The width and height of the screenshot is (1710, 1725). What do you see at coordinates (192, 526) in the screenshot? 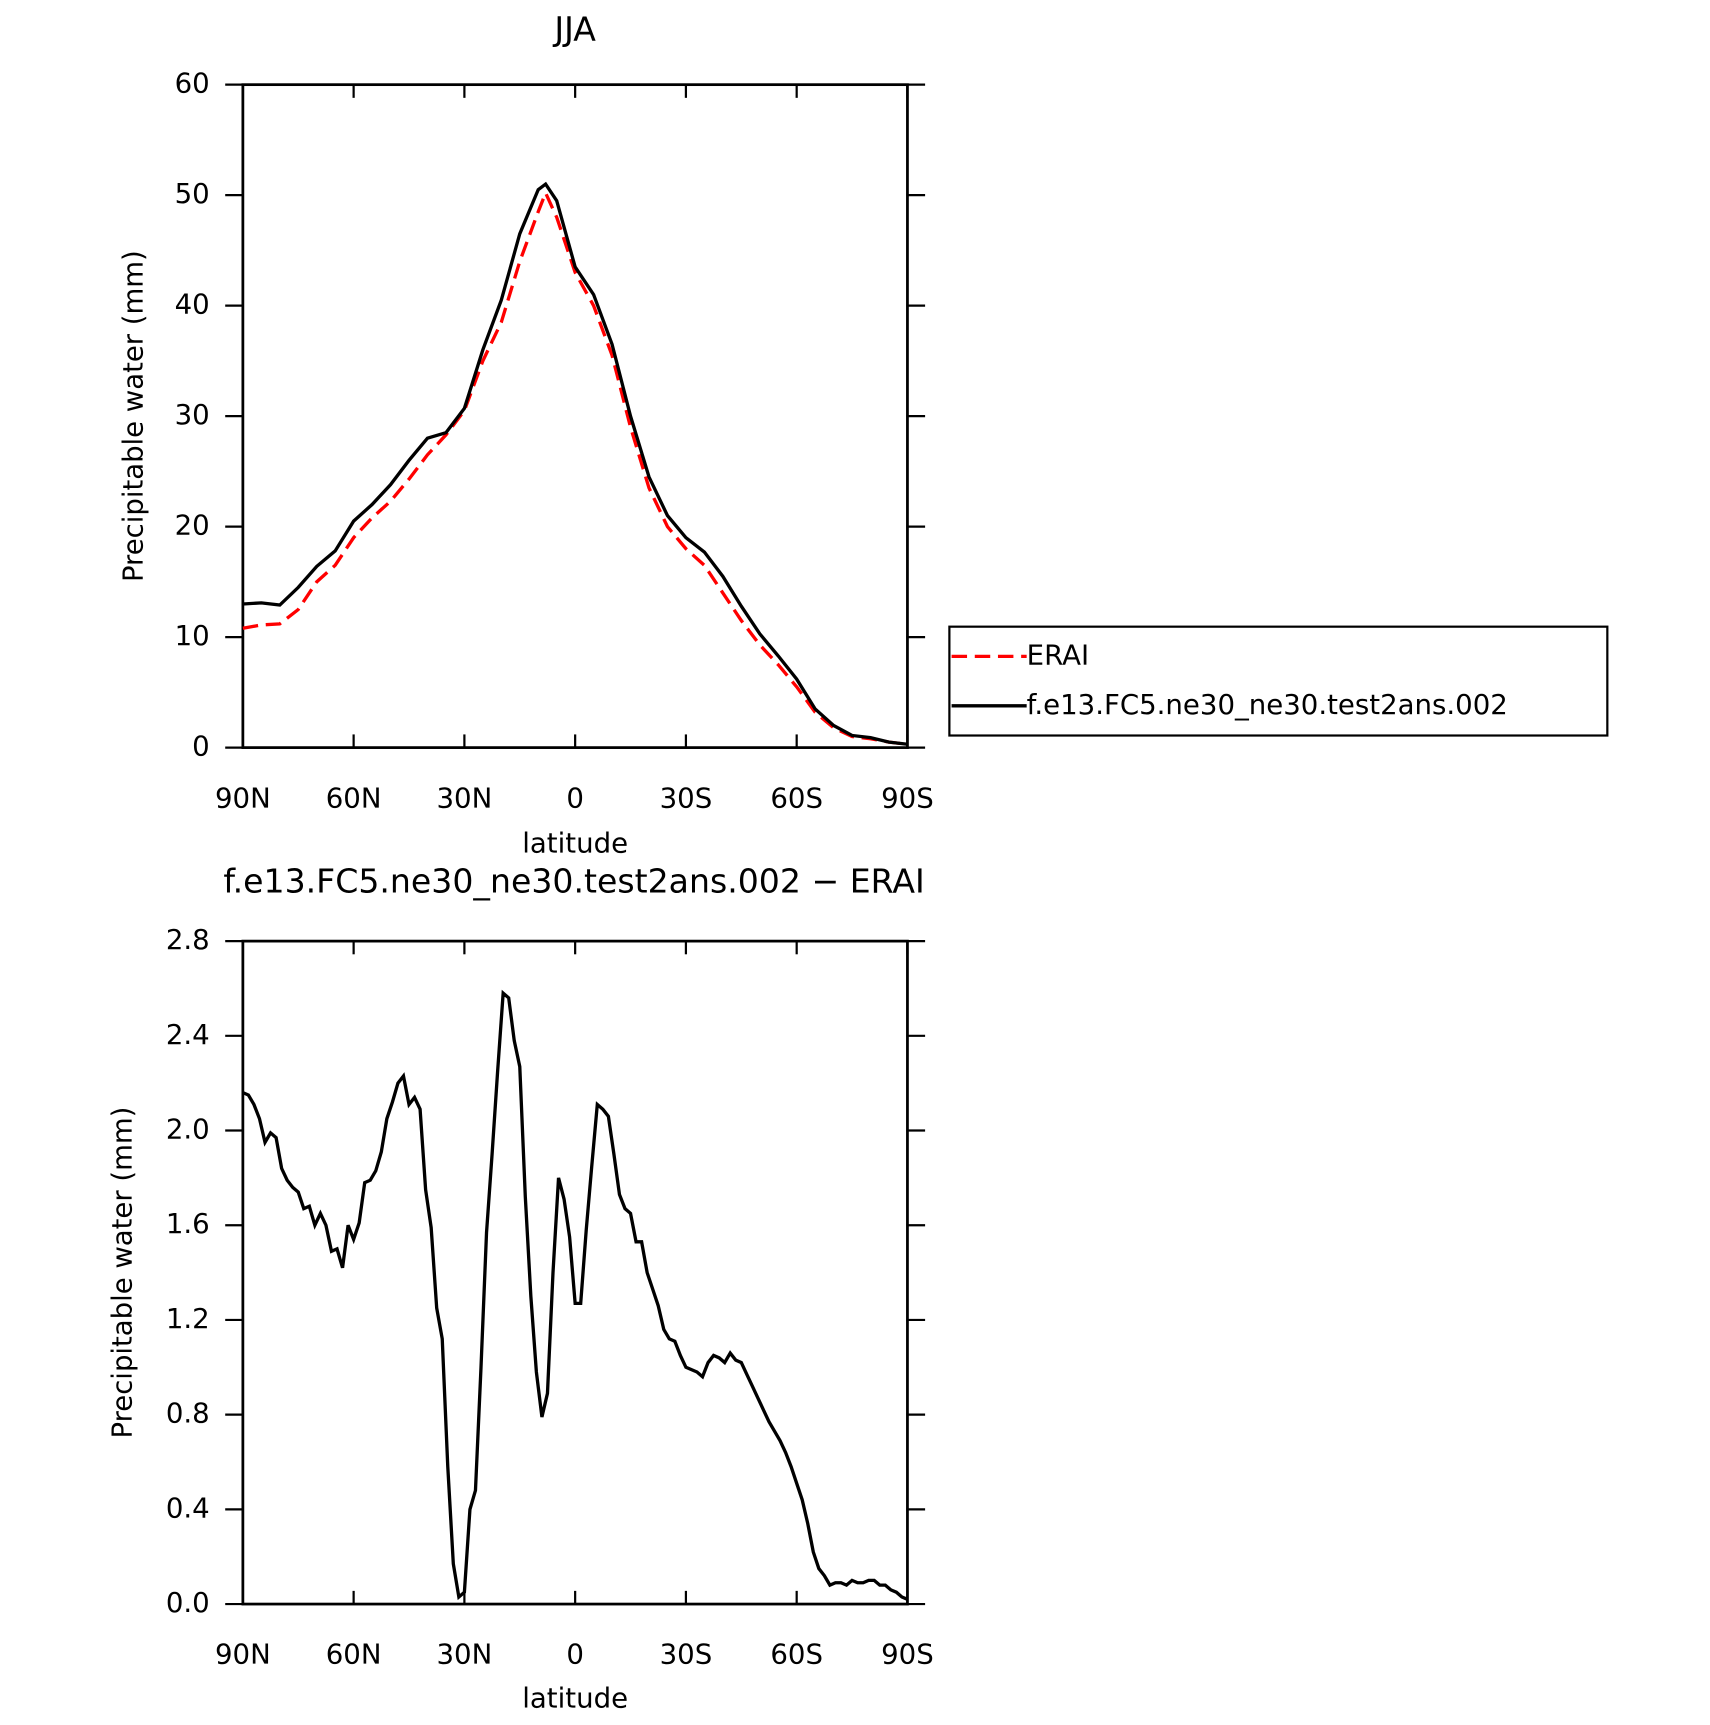
I see `y-tick-label: 20` at bounding box center [192, 526].